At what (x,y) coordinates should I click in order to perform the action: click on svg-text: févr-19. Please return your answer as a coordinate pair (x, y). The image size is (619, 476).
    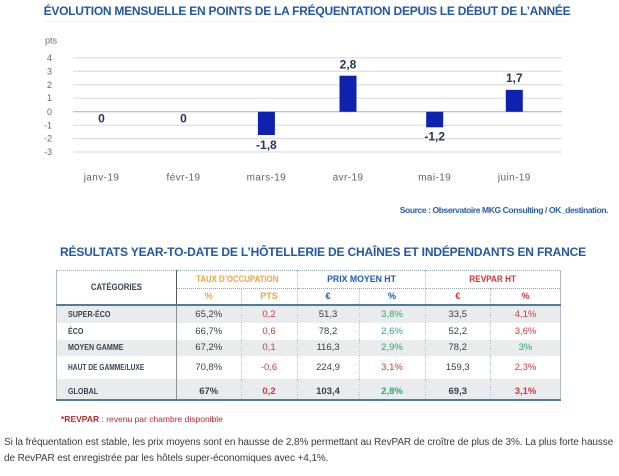
    Looking at the image, I should click on (184, 177).